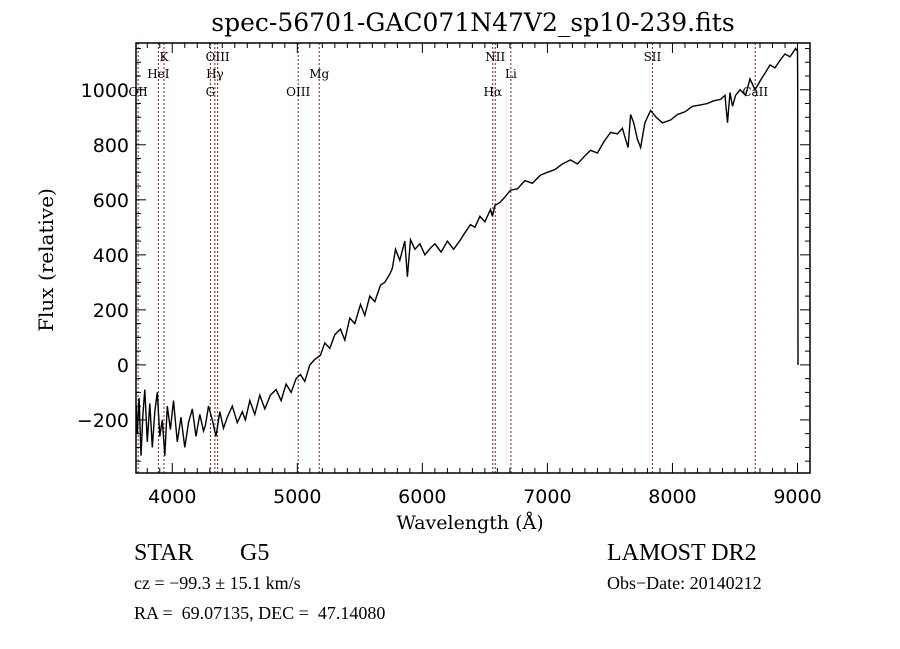  I want to click on marker-label: Hα, so click(492, 92).